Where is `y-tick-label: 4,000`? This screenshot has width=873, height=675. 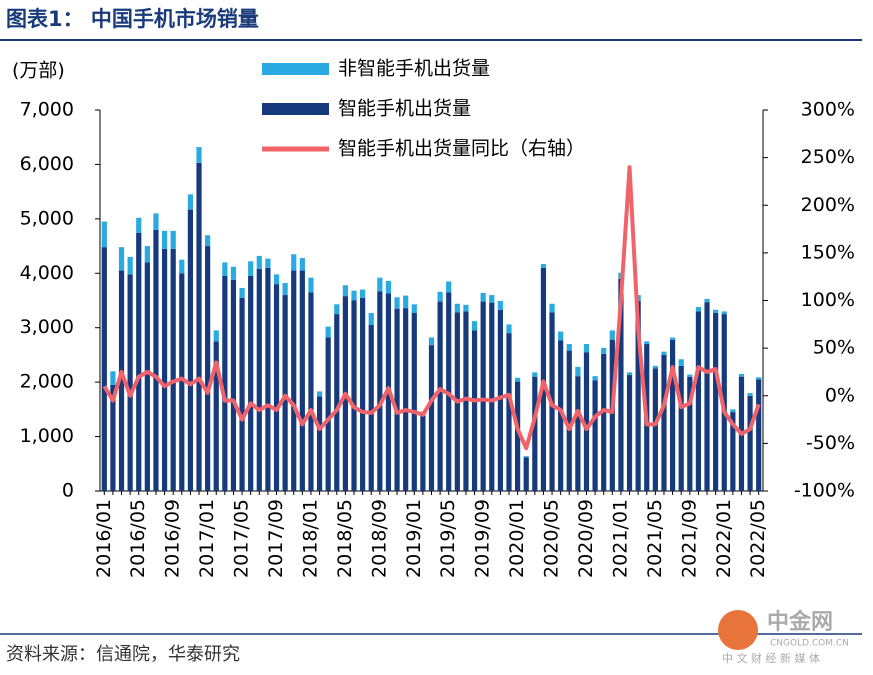
y-tick-label: 4,000 is located at coordinates (47, 273).